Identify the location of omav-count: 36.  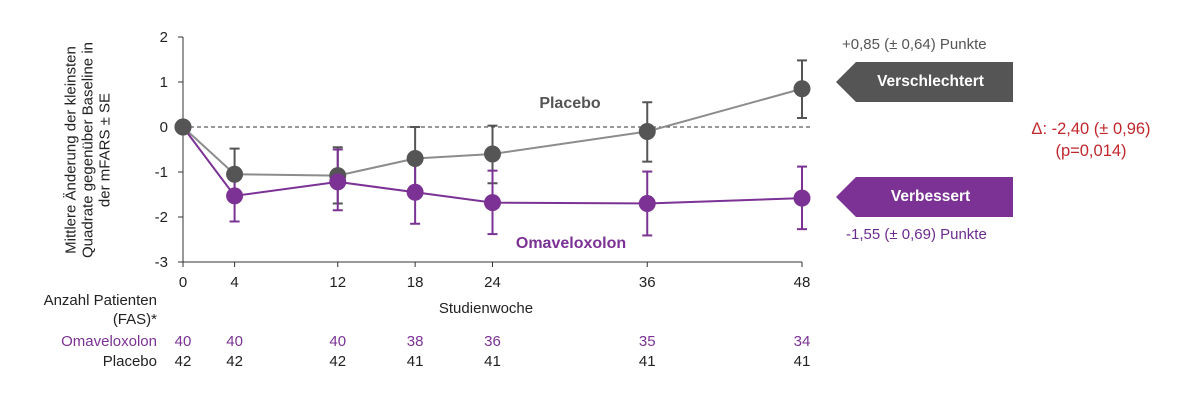
(492, 341).